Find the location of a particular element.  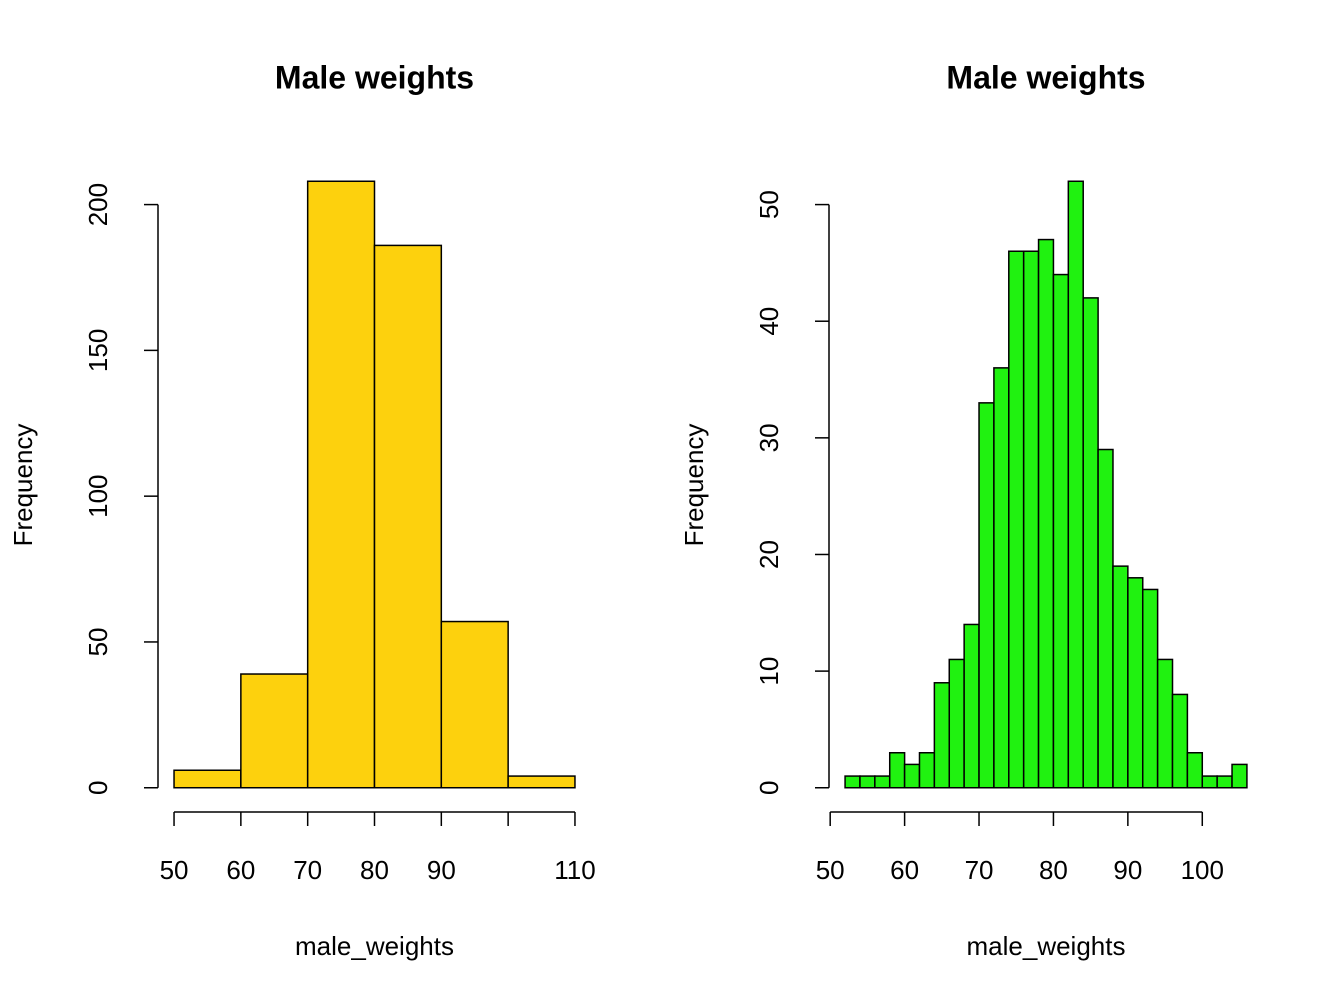

x-tick-label: 100 is located at coordinates (1202, 870).